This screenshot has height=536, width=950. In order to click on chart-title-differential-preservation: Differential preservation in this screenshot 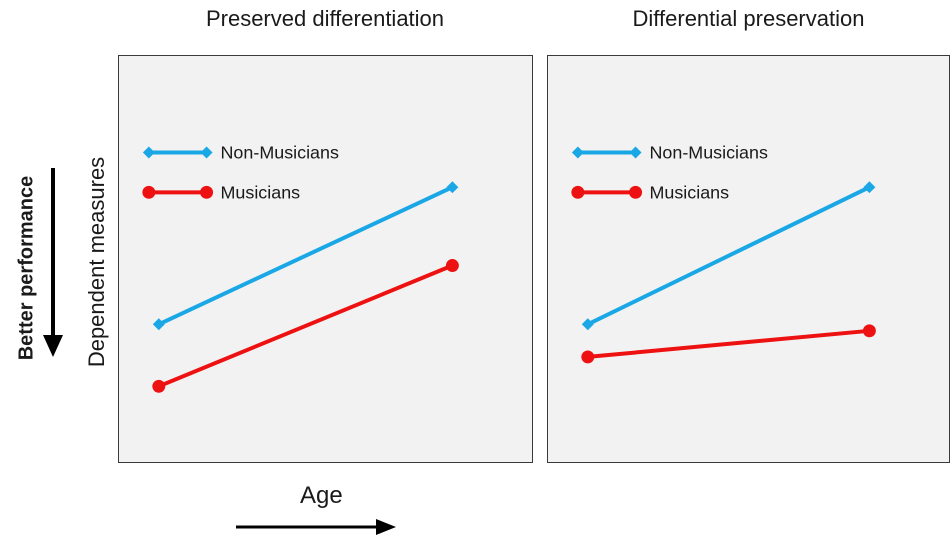, I will do `click(748, 18)`.